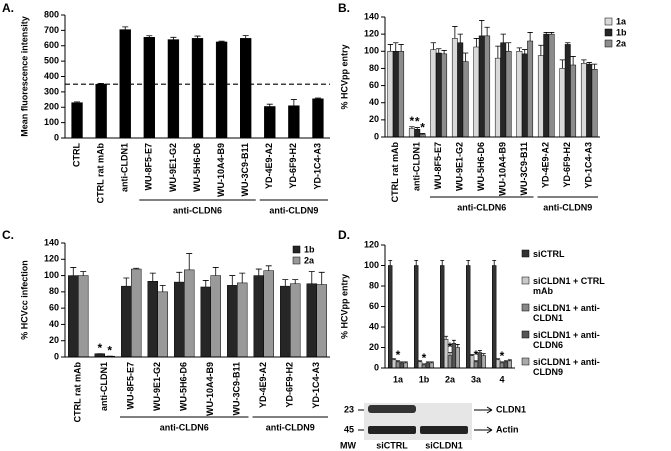 This screenshot has height=451, width=671. I want to click on x-tick-label: YD-4E9-A2, so click(263, 385).